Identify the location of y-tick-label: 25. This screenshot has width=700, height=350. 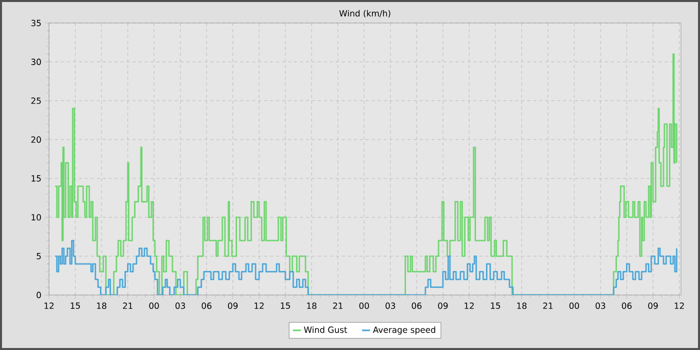
(36, 101).